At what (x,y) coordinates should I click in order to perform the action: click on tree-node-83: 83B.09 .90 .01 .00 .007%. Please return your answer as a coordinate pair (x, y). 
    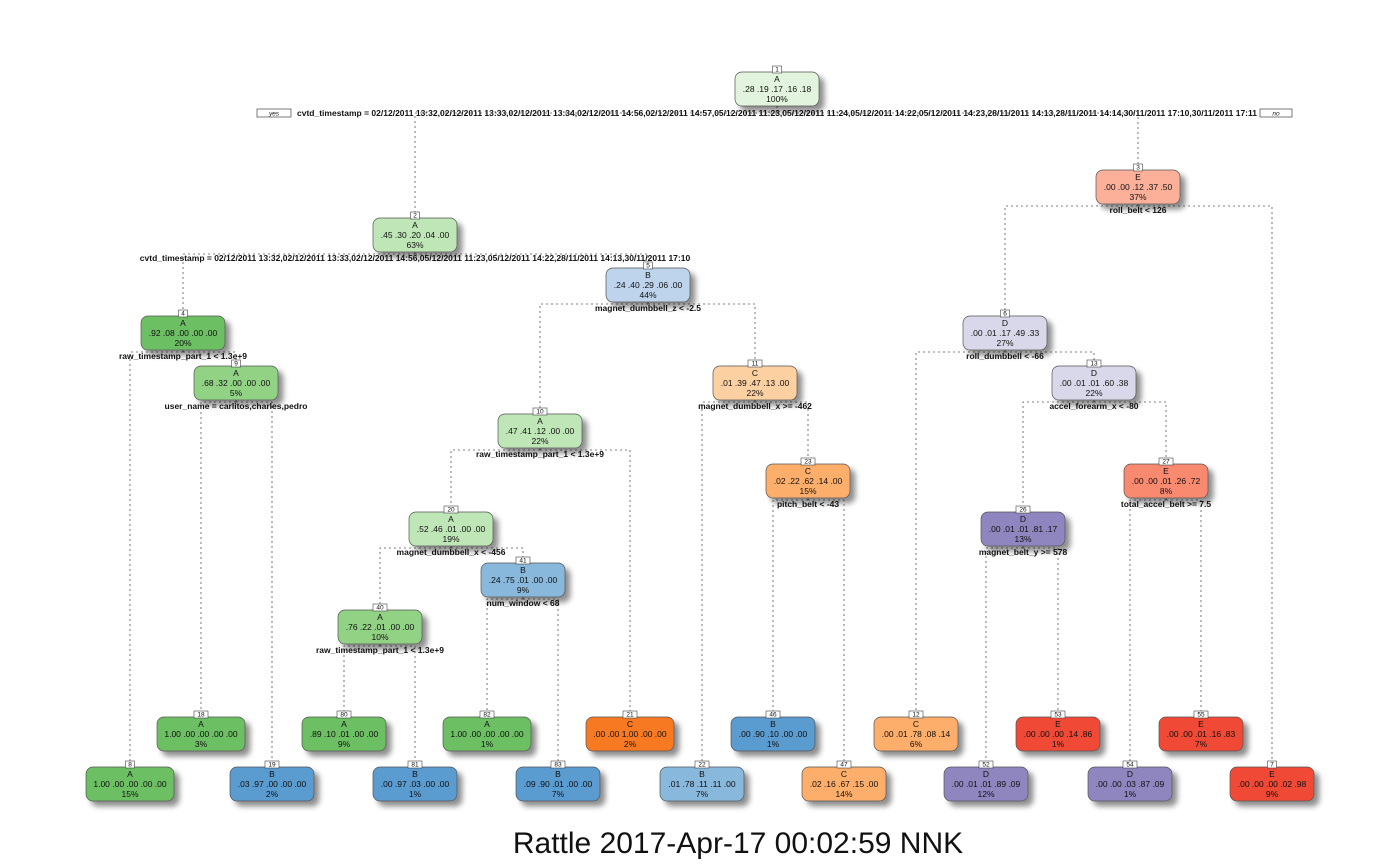
    Looking at the image, I should click on (558, 781).